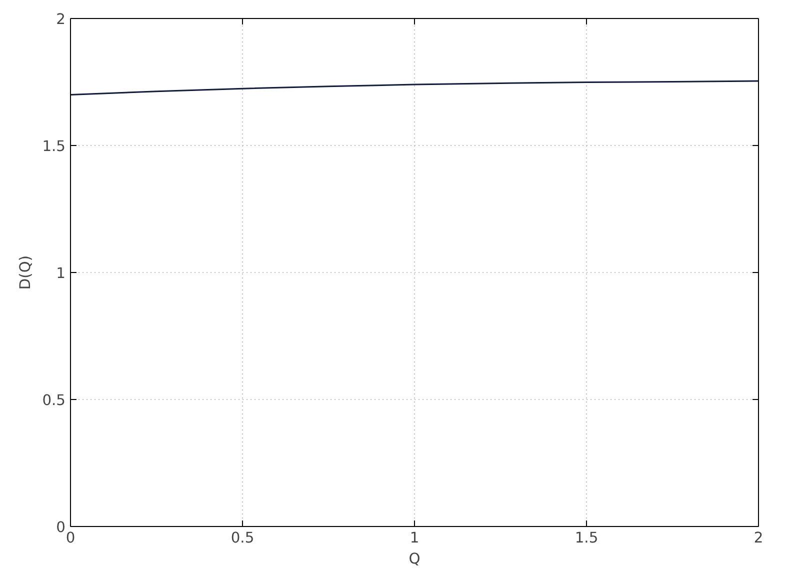 The image size is (788, 576). I want to click on y-axis-title: D(Q), so click(25, 272).